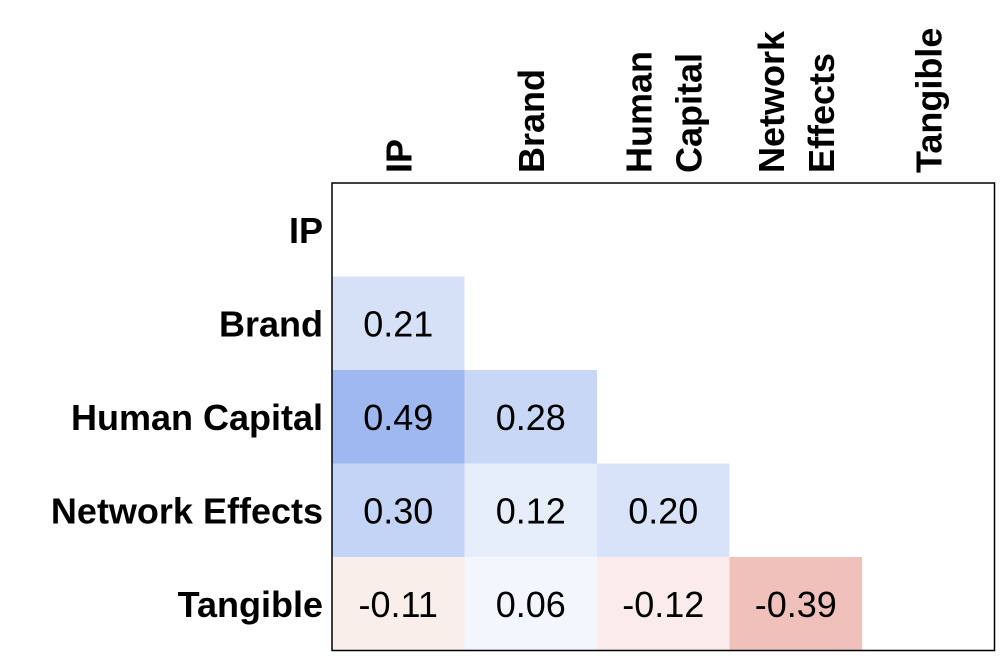 The height and width of the screenshot is (661, 1000). I want to click on cell-value-label: 0.28, so click(531, 417).